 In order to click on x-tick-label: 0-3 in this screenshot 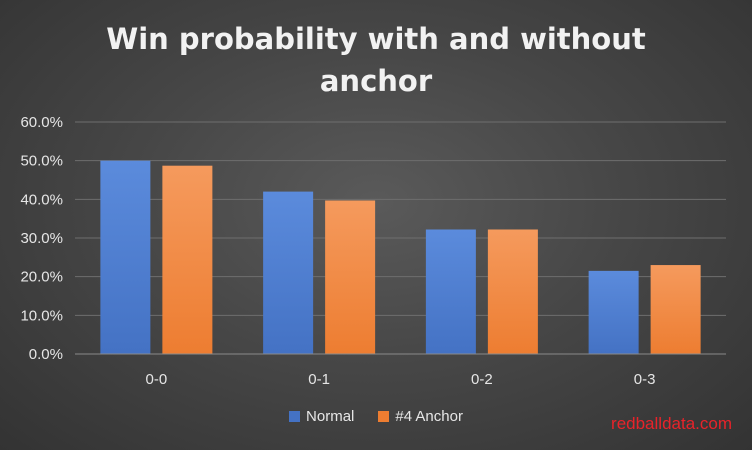, I will do `click(645, 379)`.